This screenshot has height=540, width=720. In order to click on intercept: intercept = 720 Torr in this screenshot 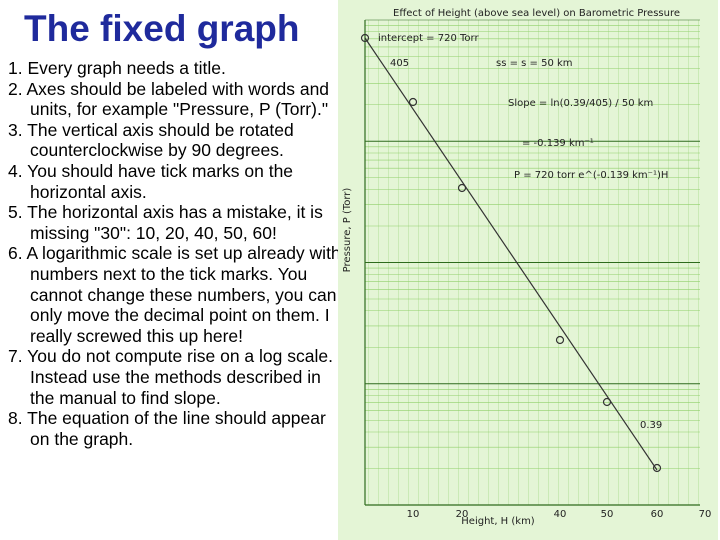, I will do `click(428, 38)`.